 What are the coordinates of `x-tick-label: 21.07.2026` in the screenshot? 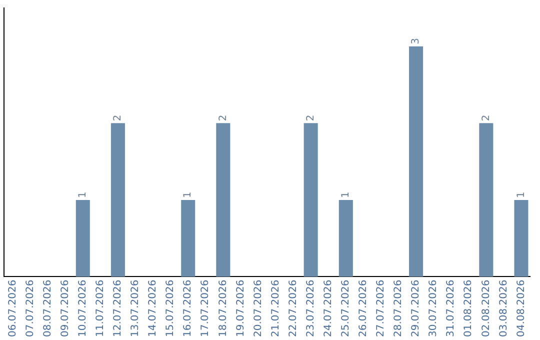 It's located at (276, 309).